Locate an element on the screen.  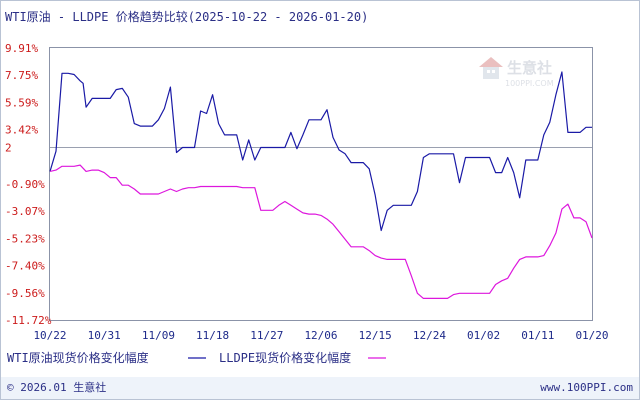
watermark-name: 生意社 is located at coordinates (529, 68).